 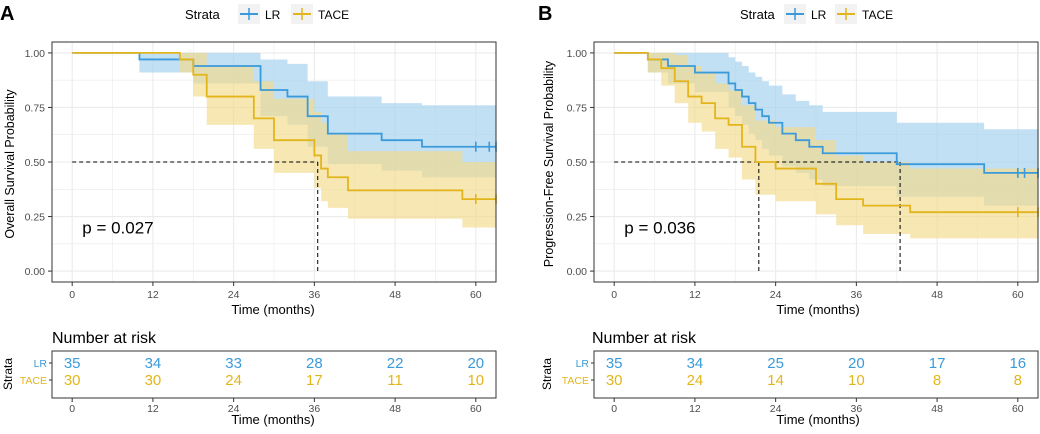 What do you see at coordinates (577, 54) in the screenshot?
I see `y-tick-label: 1.00` at bounding box center [577, 54].